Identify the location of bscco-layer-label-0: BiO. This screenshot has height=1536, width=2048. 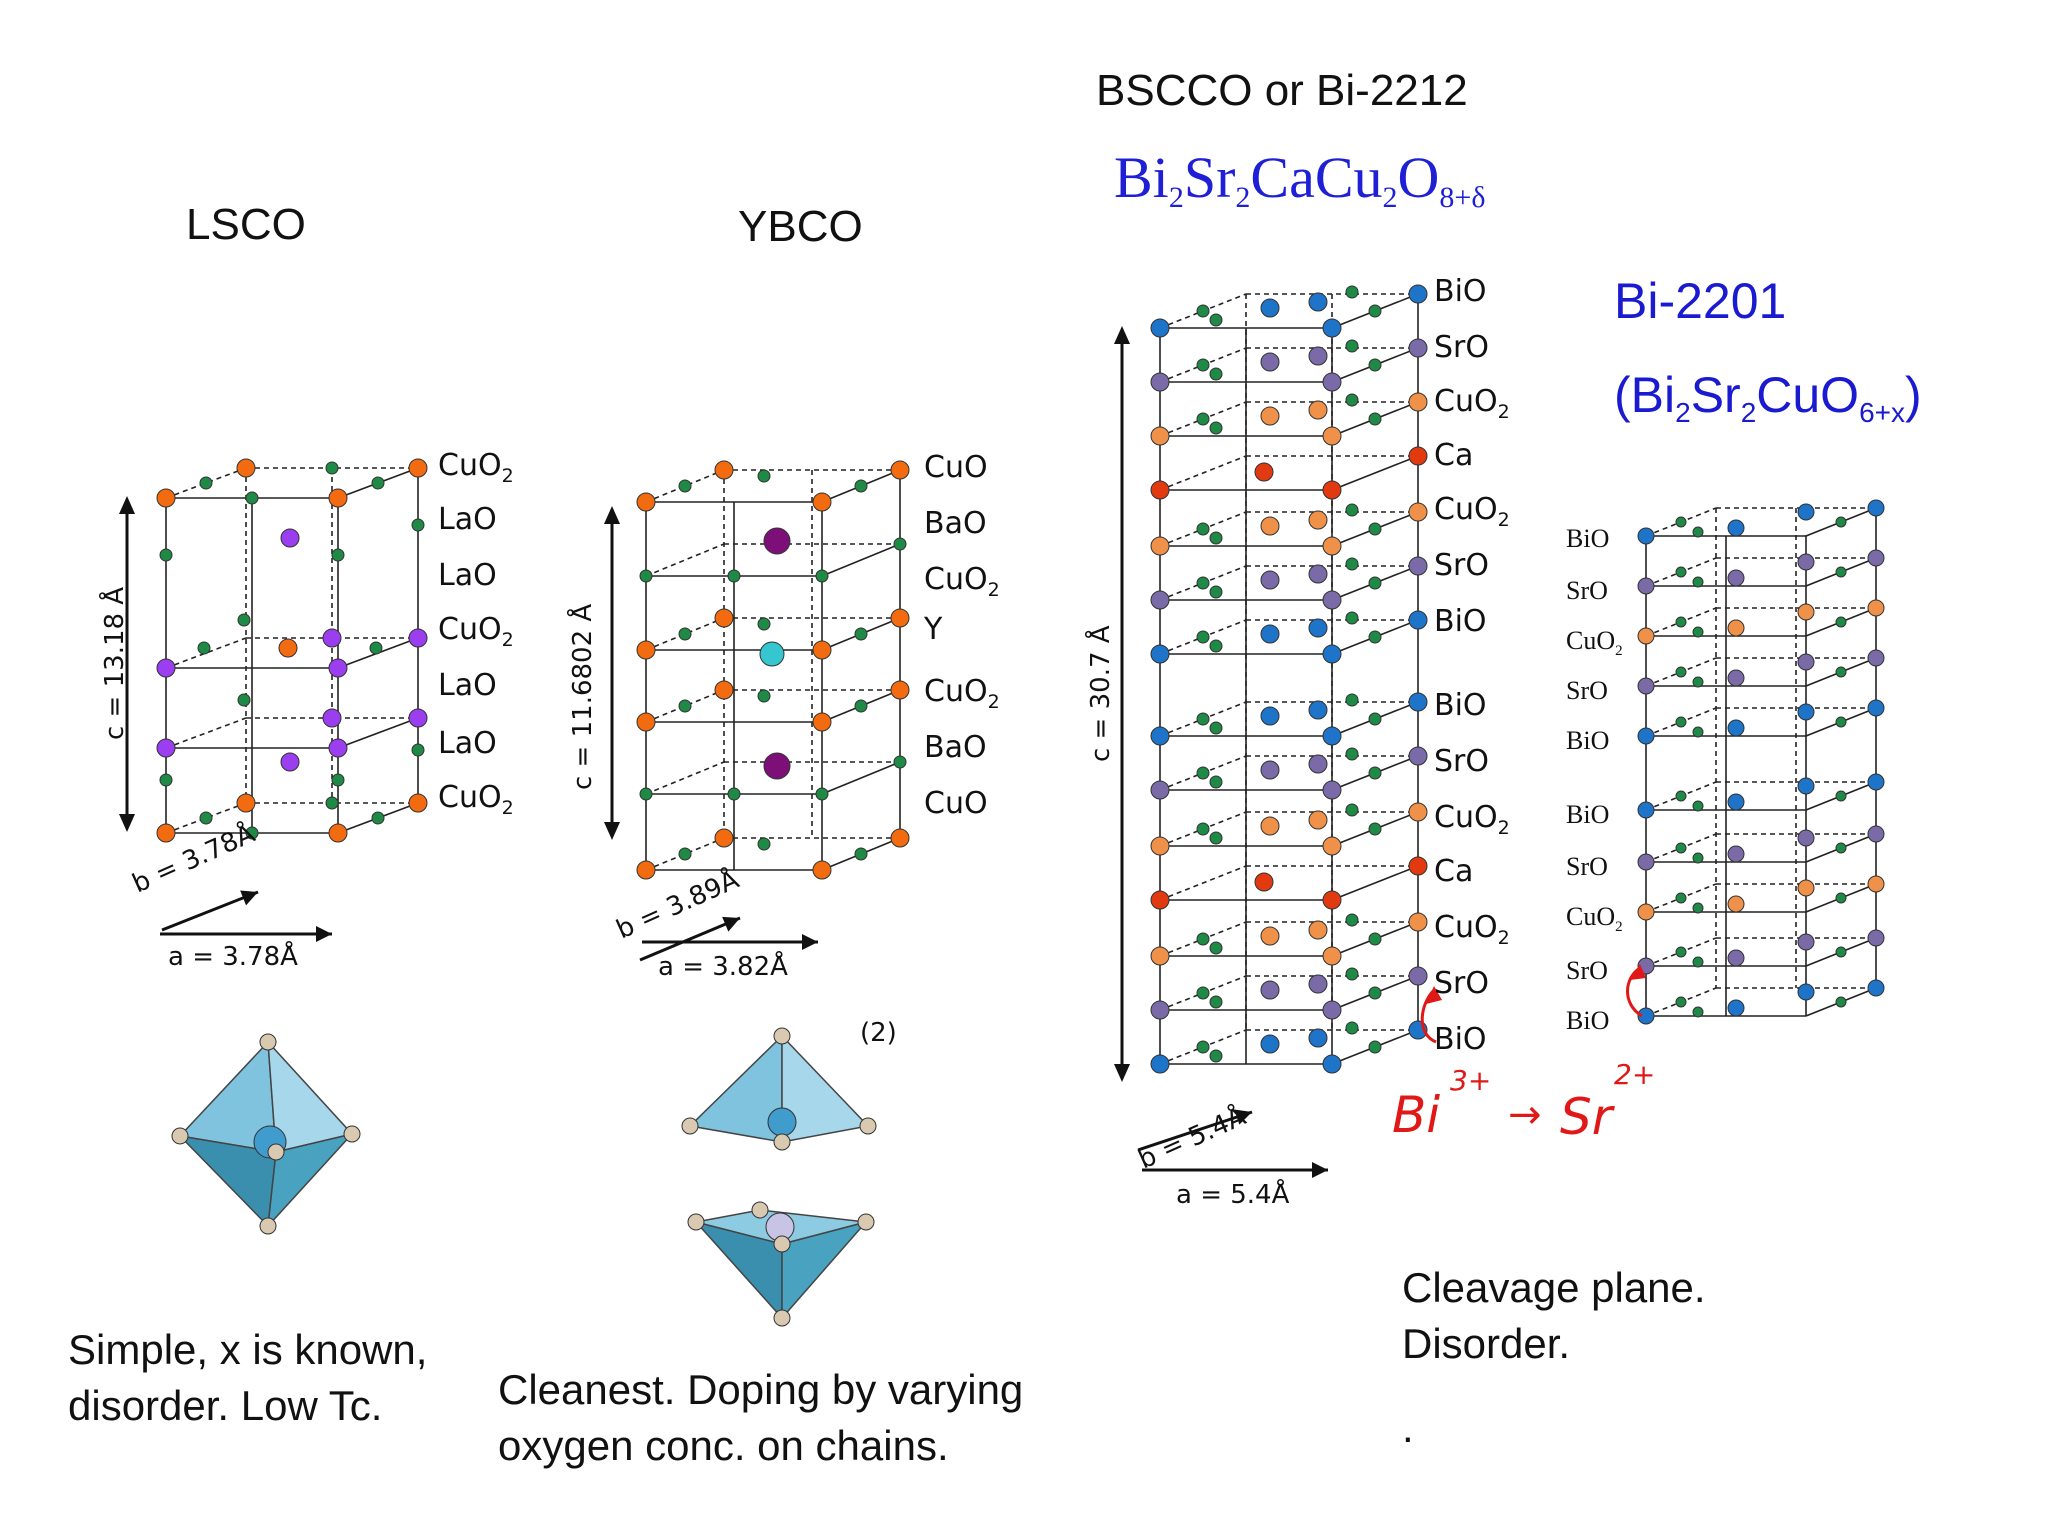
(1460, 291).